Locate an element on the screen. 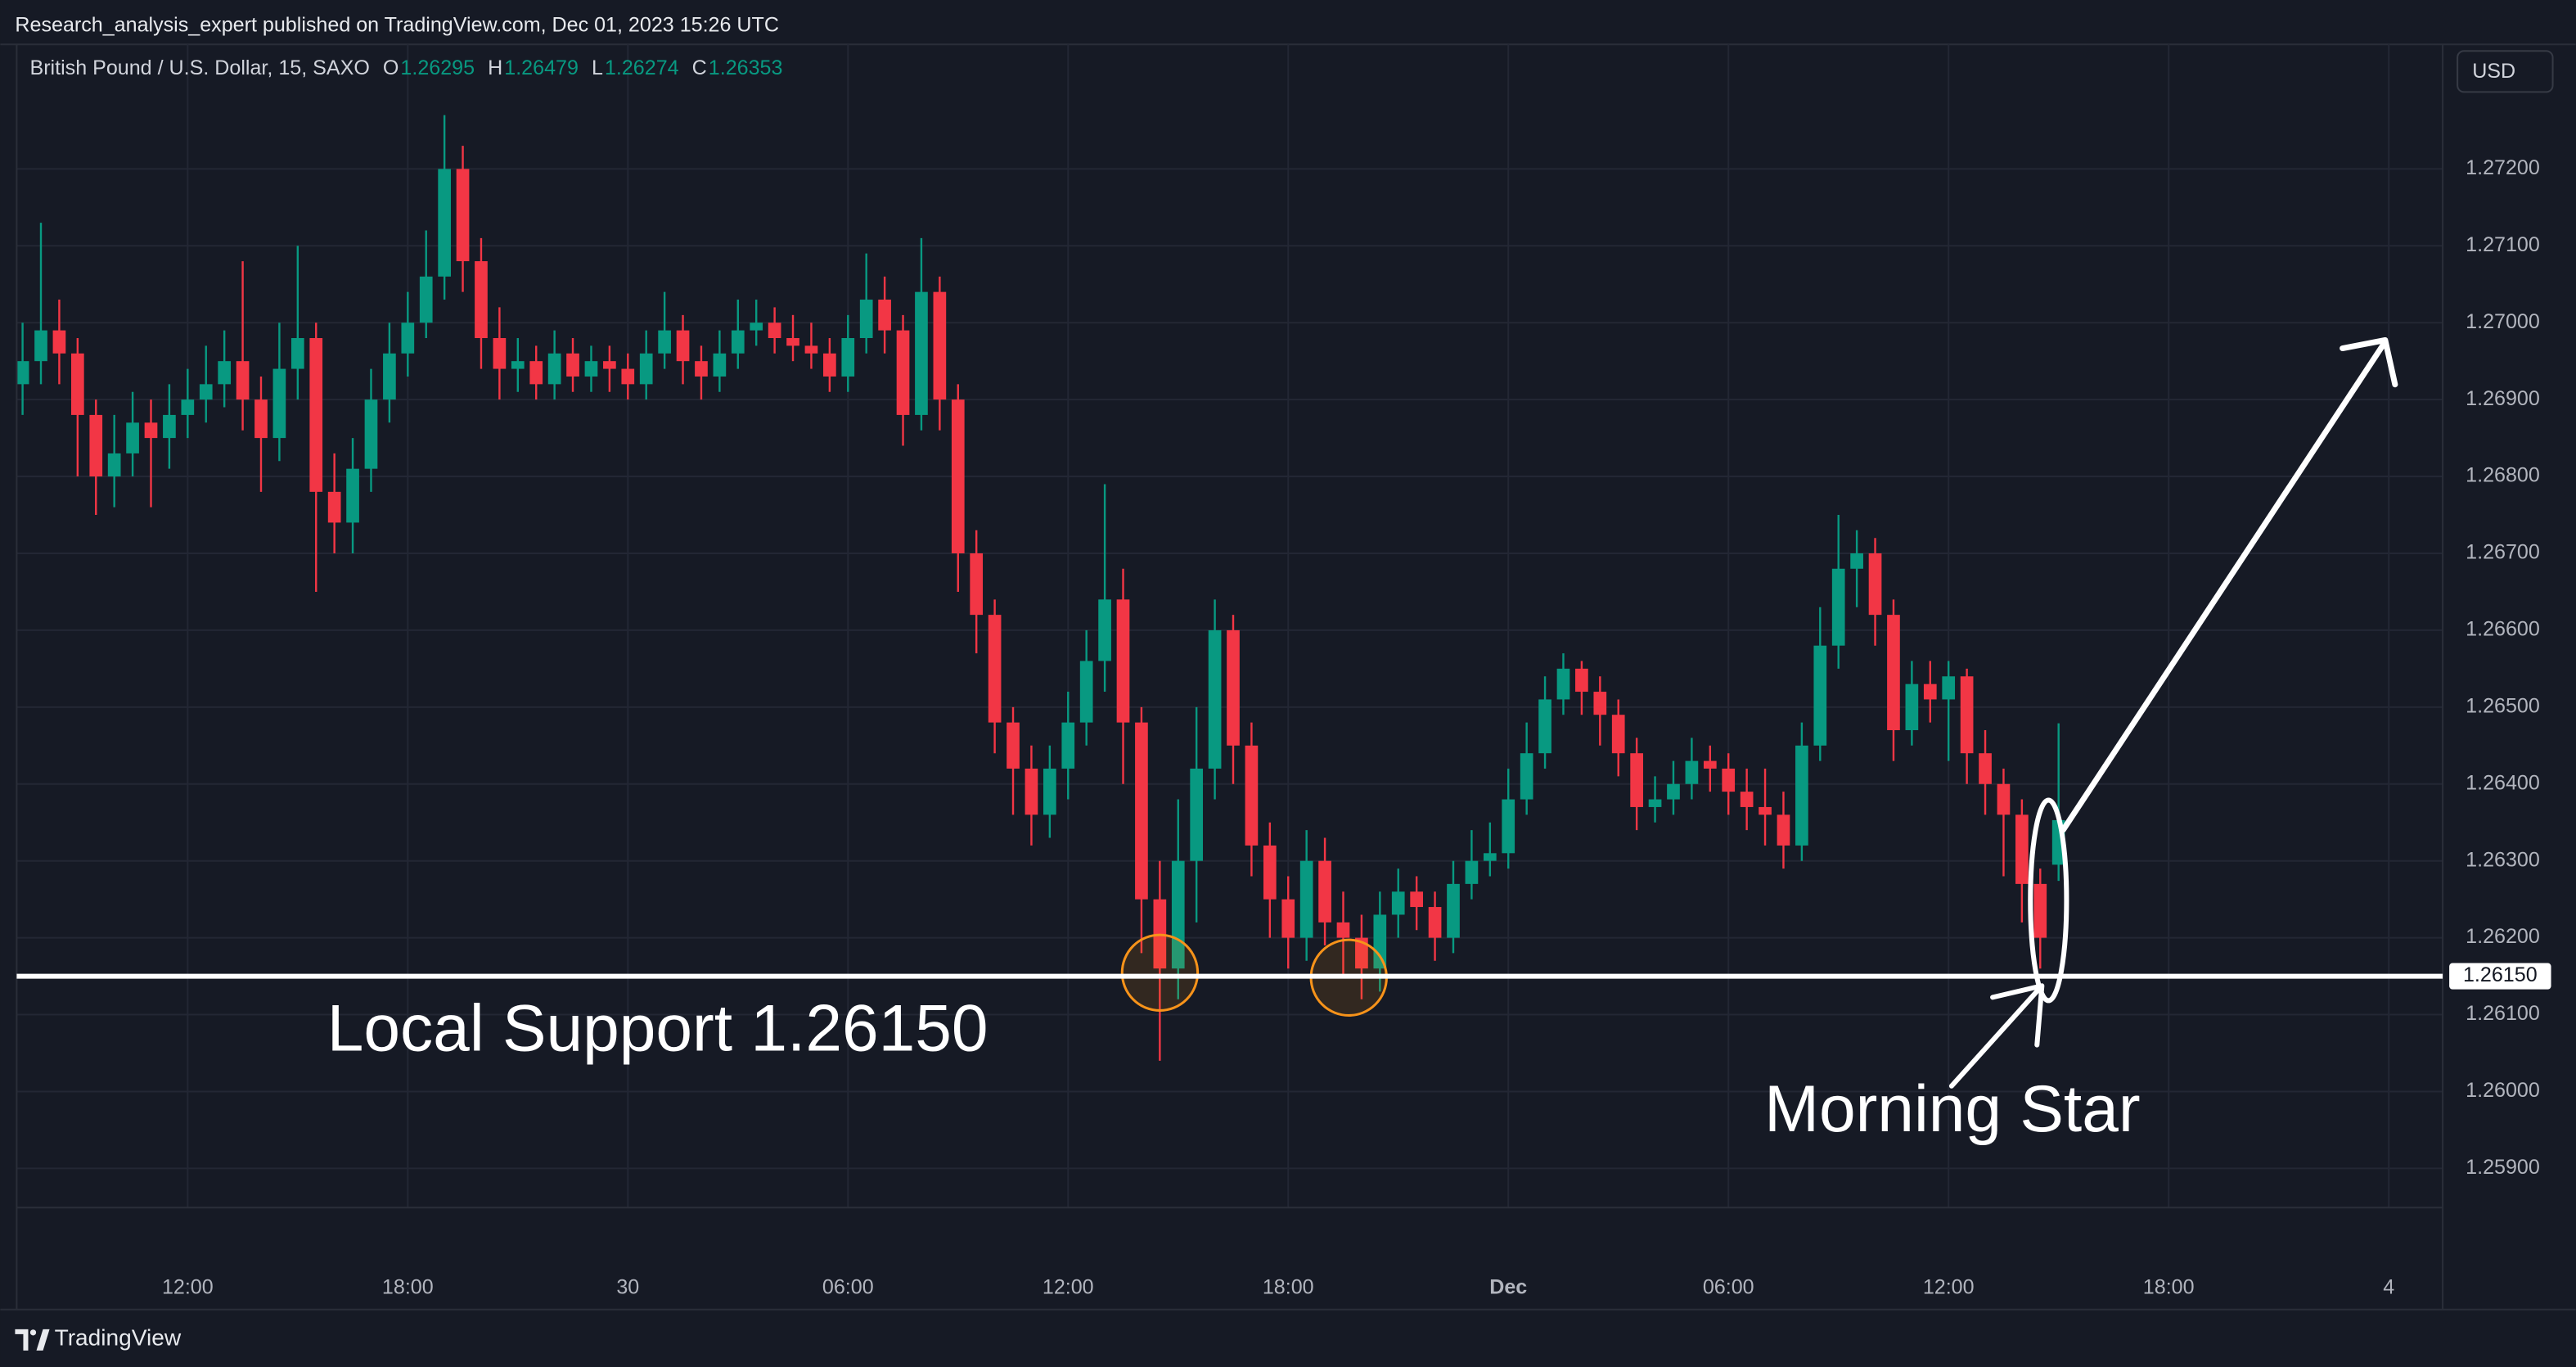  highlight-circle is located at coordinates (1160, 972).